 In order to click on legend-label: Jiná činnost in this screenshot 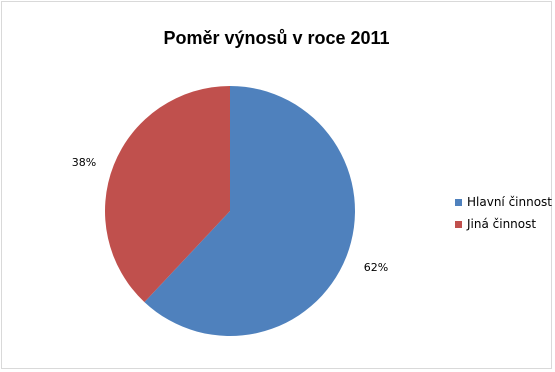, I will do `click(502, 224)`.